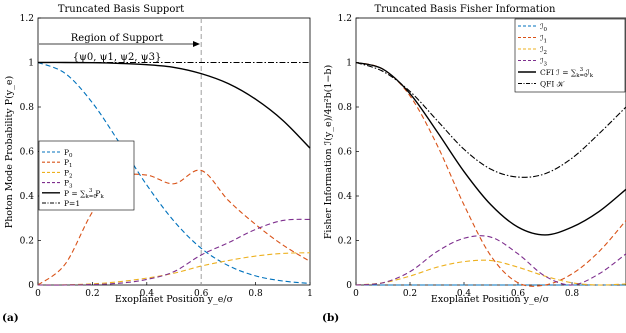 This screenshot has width=626, height=333. Describe the element at coordinates (466, 9) in the screenshot. I see `panel-b-title: Truncated Basis Fisher Information` at that location.